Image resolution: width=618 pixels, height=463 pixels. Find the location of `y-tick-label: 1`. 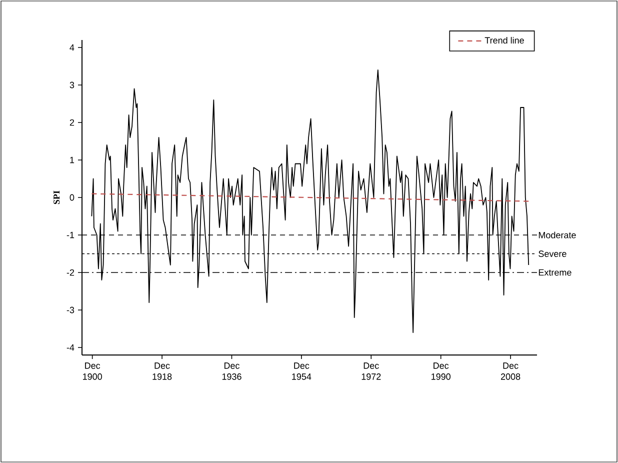

y-tick-label: 1 is located at coordinates (72, 160).